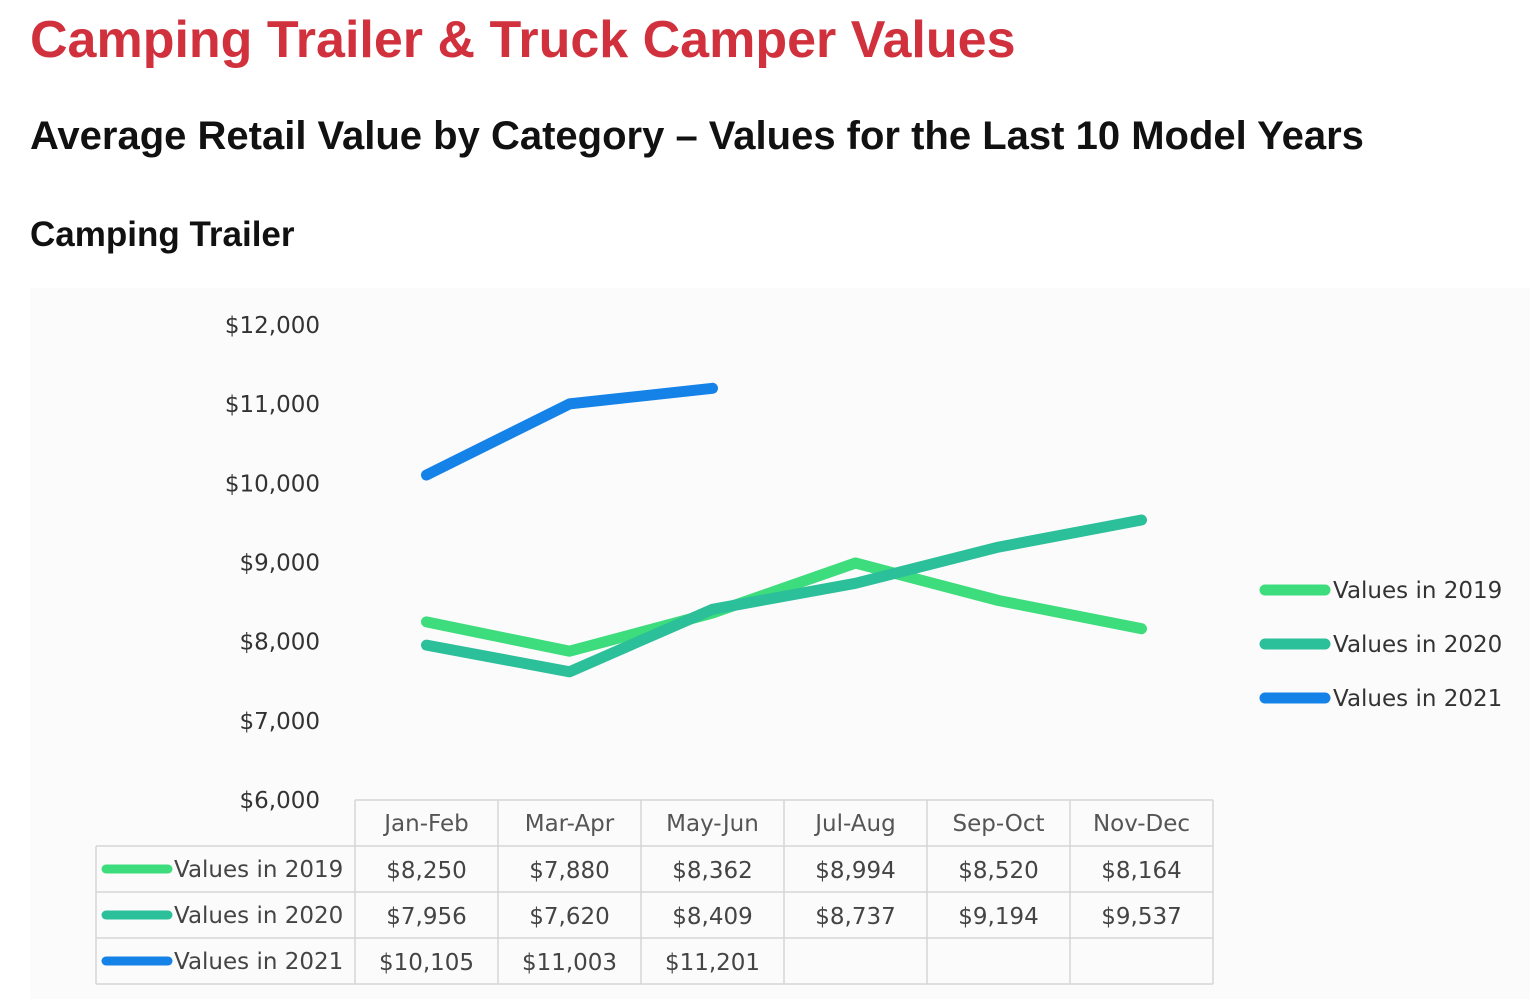  I want to click on data-cell-value: $8,362, so click(712, 871).